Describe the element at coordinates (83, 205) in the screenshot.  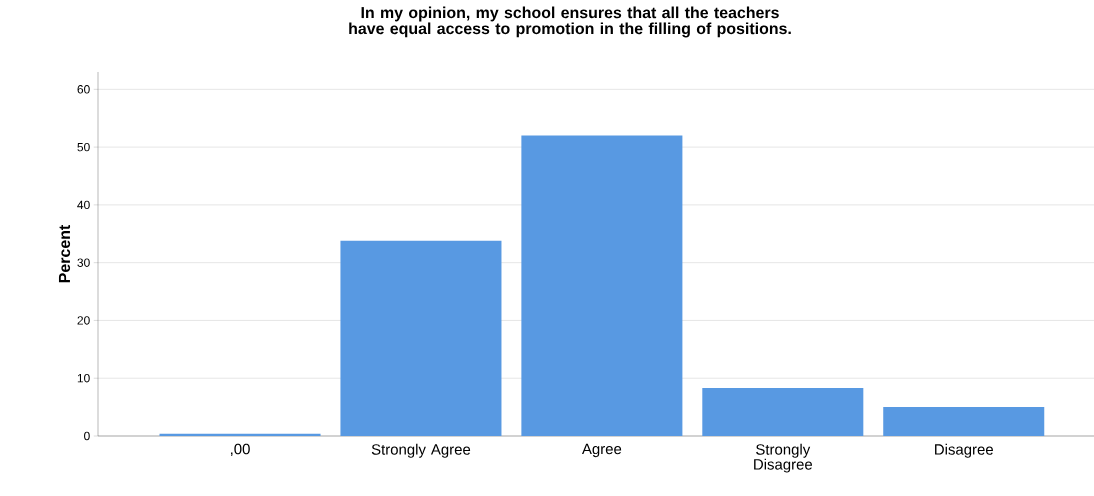
I see `y-tick-label: 40` at that location.